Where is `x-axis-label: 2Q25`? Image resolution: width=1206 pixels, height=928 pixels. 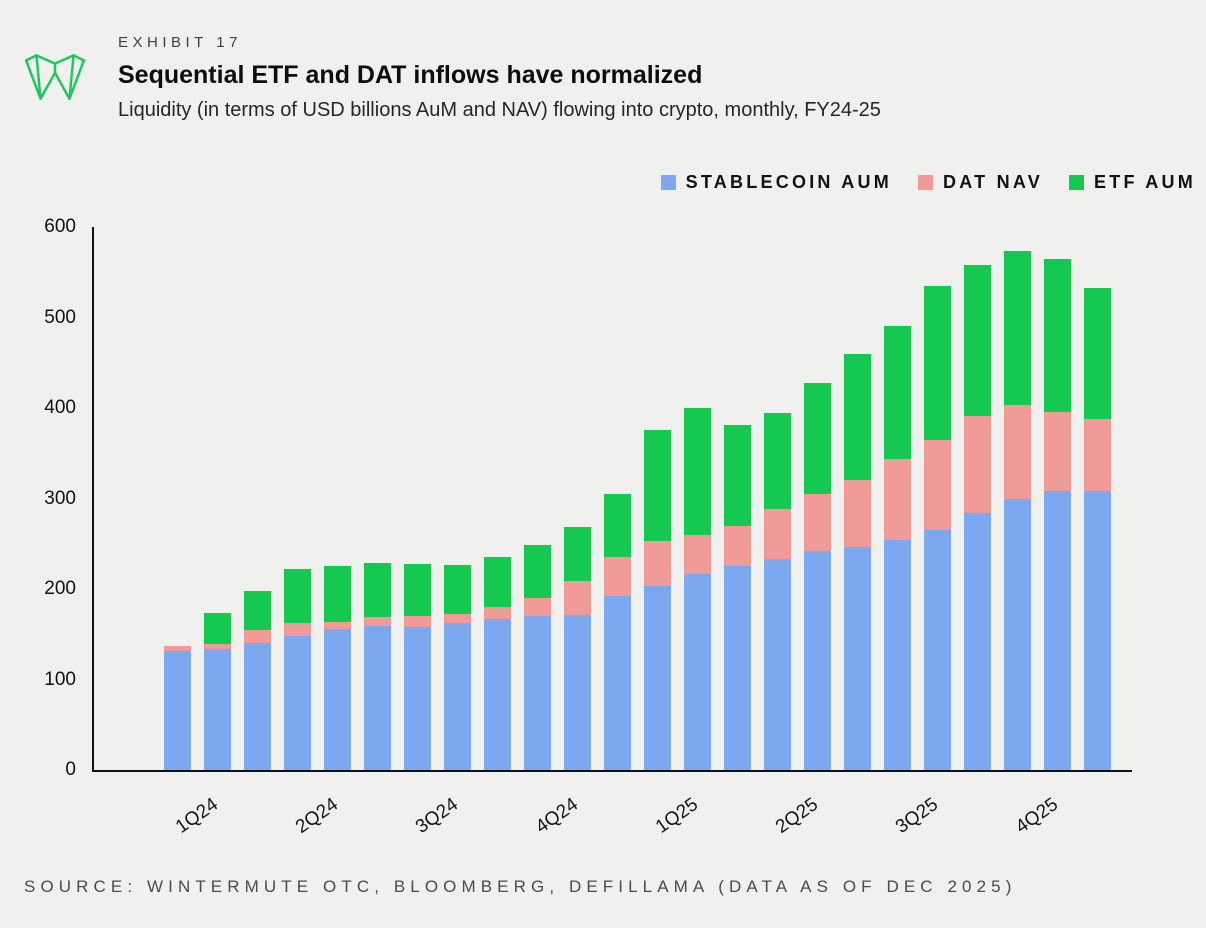
x-axis-label: 2Q25 is located at coordinates (797, 816).